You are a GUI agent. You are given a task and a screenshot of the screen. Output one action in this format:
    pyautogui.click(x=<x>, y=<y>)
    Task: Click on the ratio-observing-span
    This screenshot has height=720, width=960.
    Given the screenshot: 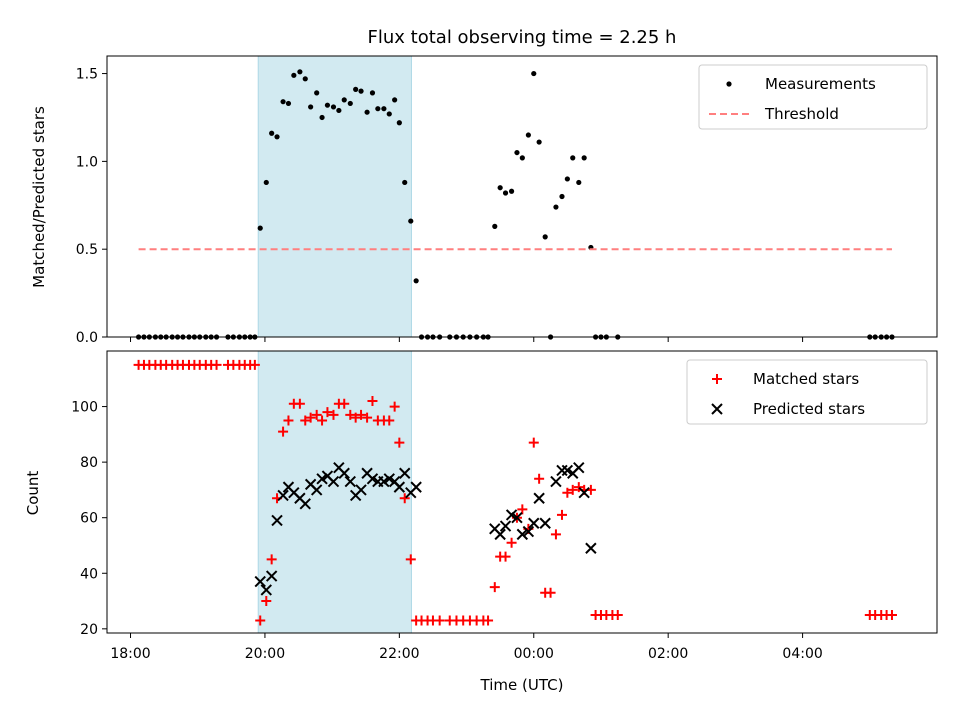 What is the action you would take?
    pyautogui.click(x=334, y=196)
    